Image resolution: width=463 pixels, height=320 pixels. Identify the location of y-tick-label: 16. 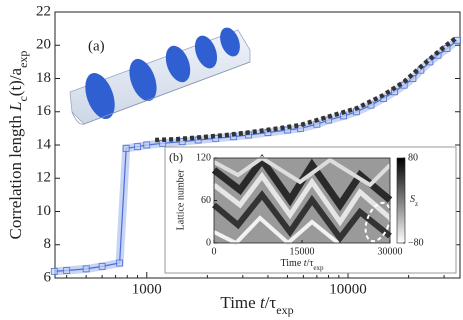
(44, 111).